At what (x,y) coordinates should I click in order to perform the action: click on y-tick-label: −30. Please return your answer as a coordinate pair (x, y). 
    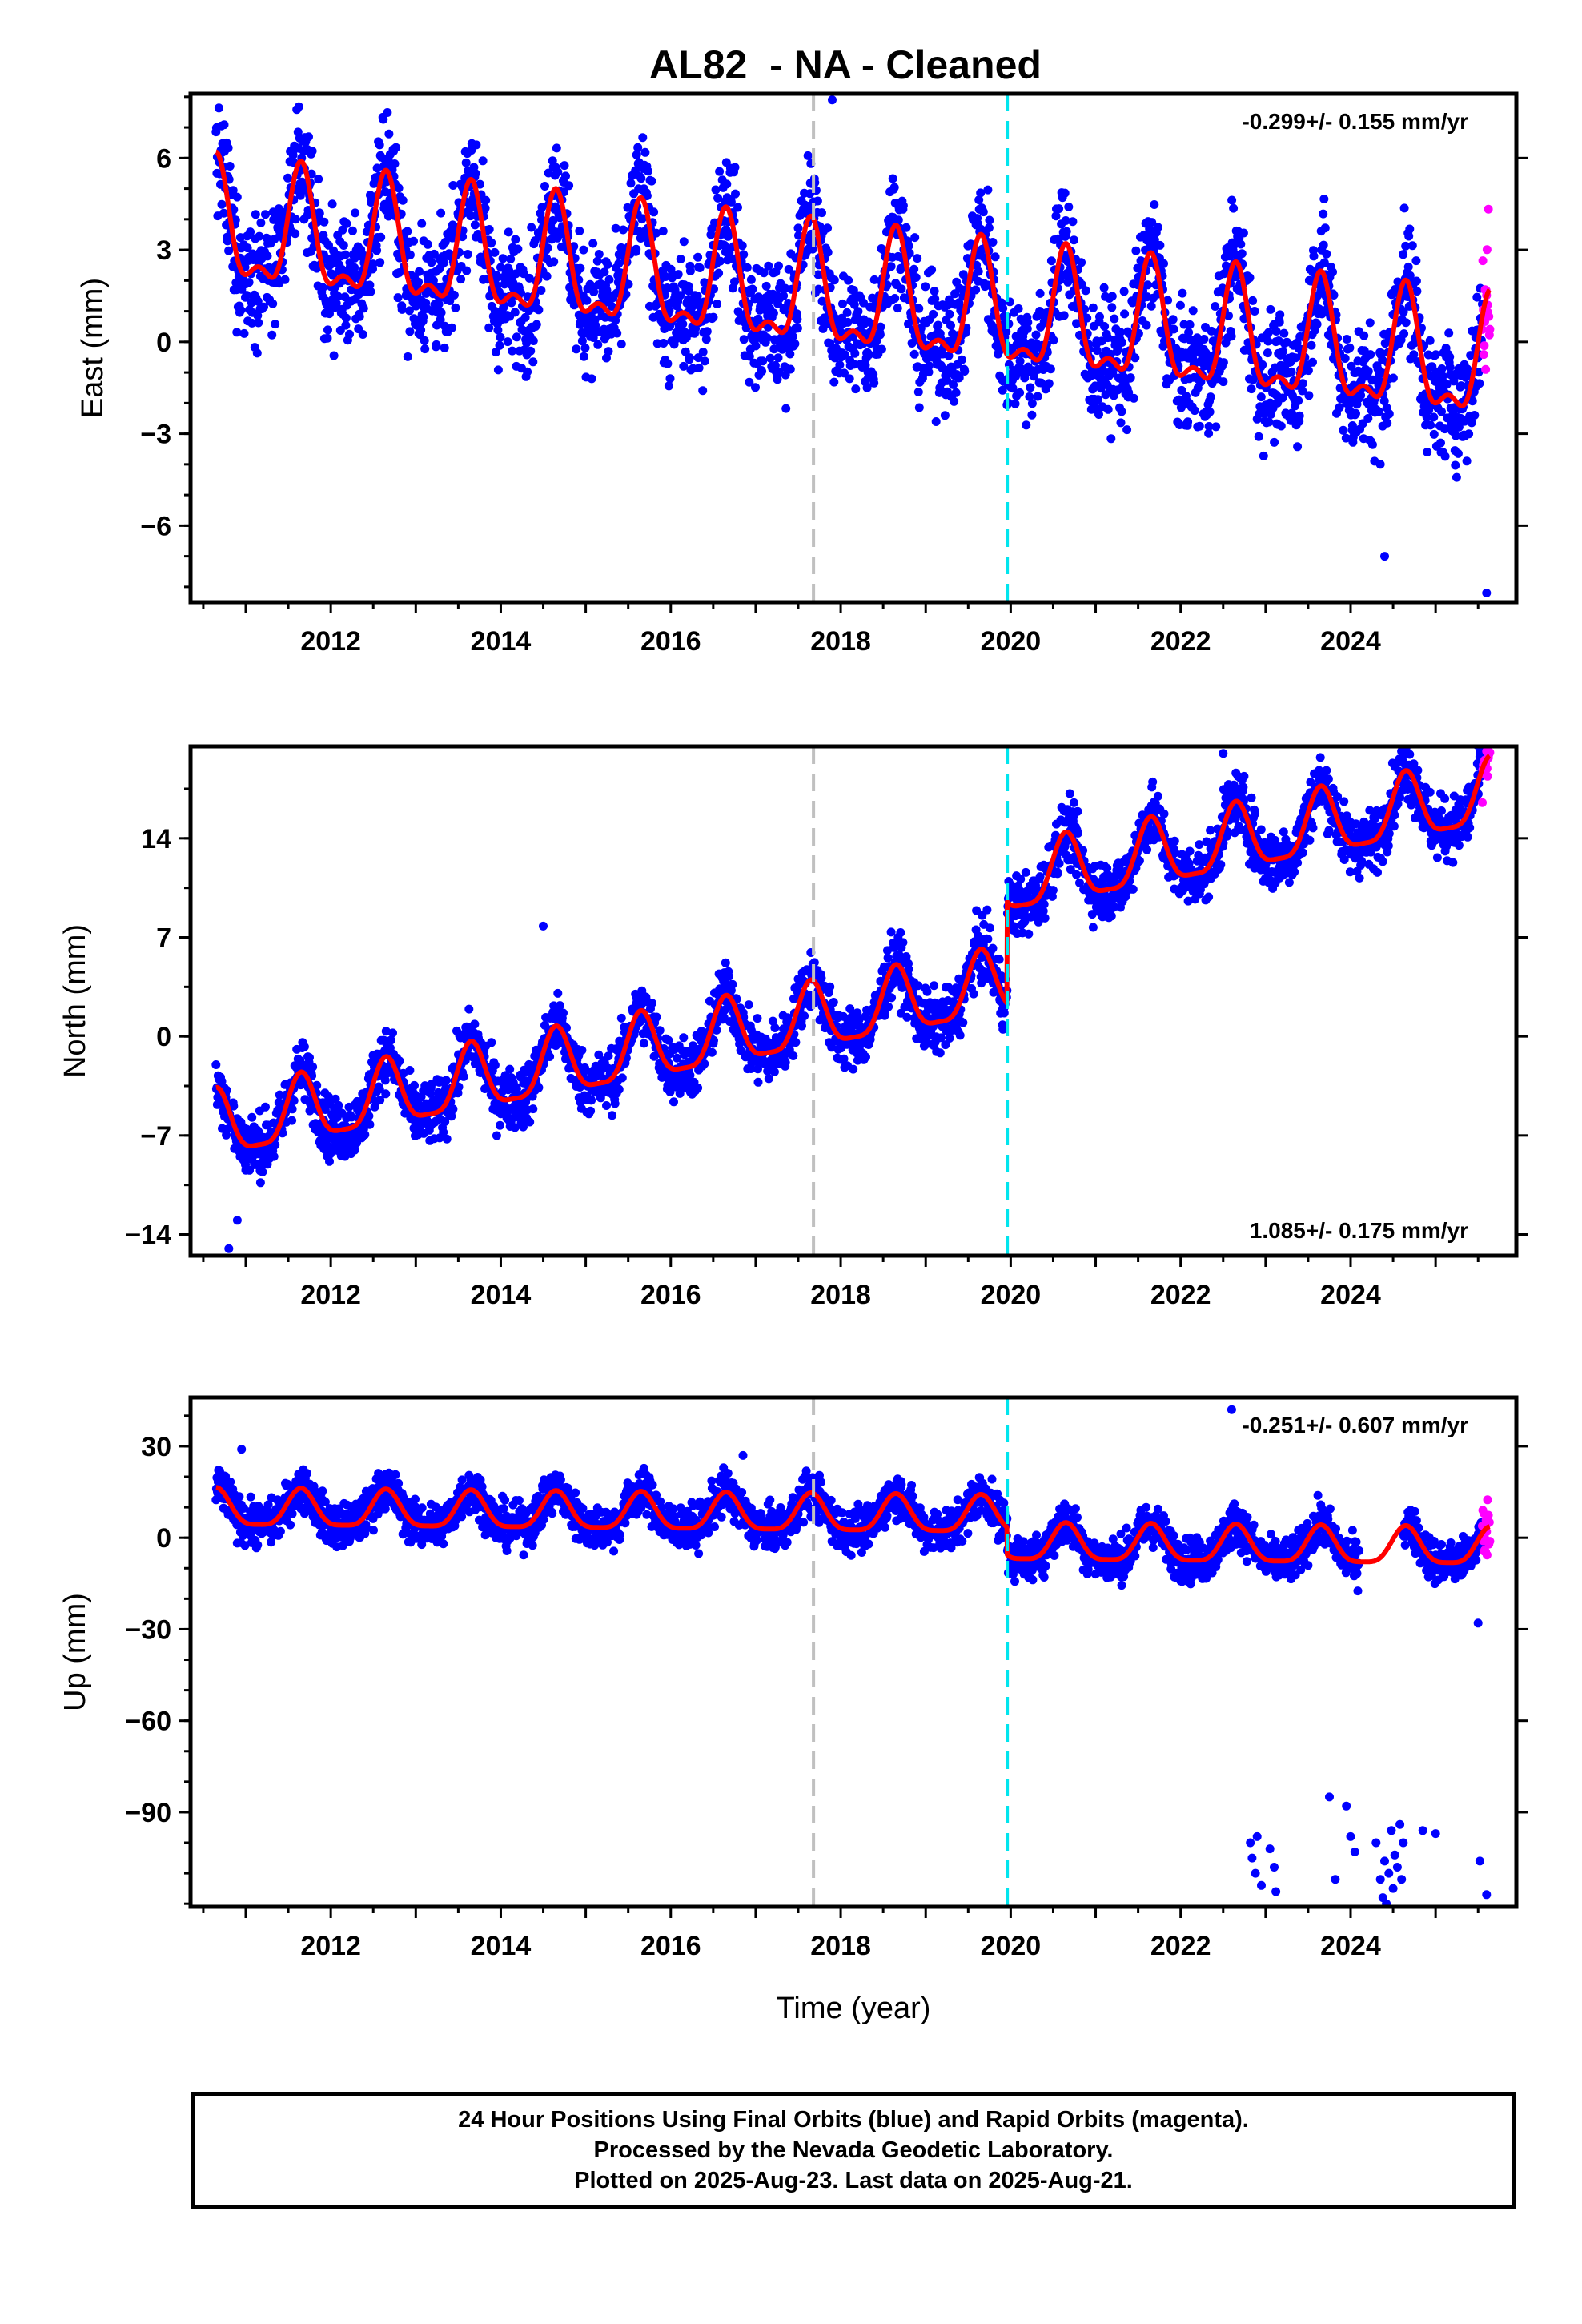
    Looking at the image, I should click on (148, 1629).